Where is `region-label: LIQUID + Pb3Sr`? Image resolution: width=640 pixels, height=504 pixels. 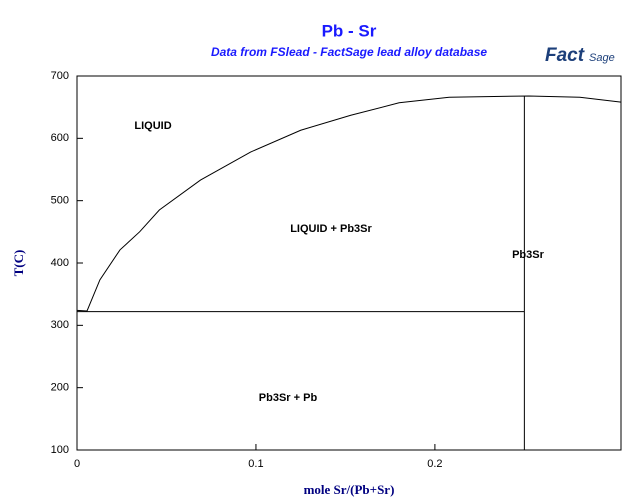
region-label: LIQUID + Pb3Sr is located at coordinates (331, 229).